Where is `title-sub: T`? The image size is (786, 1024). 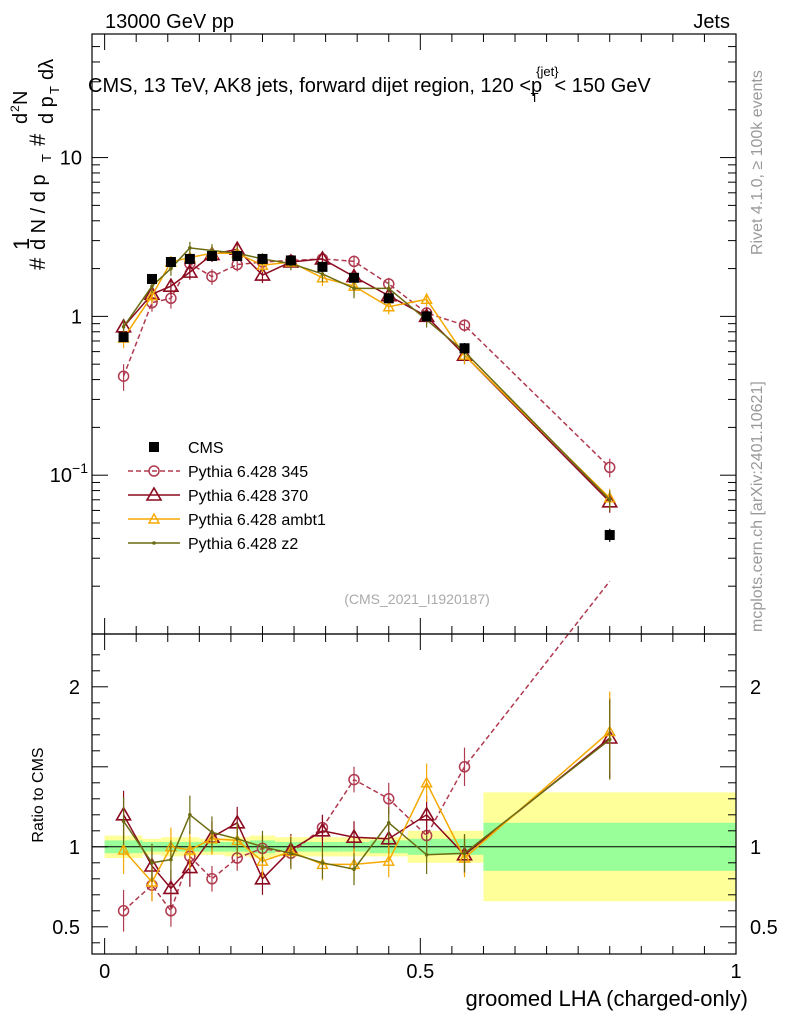
title-sub: T is located at coordinates (535, 97).